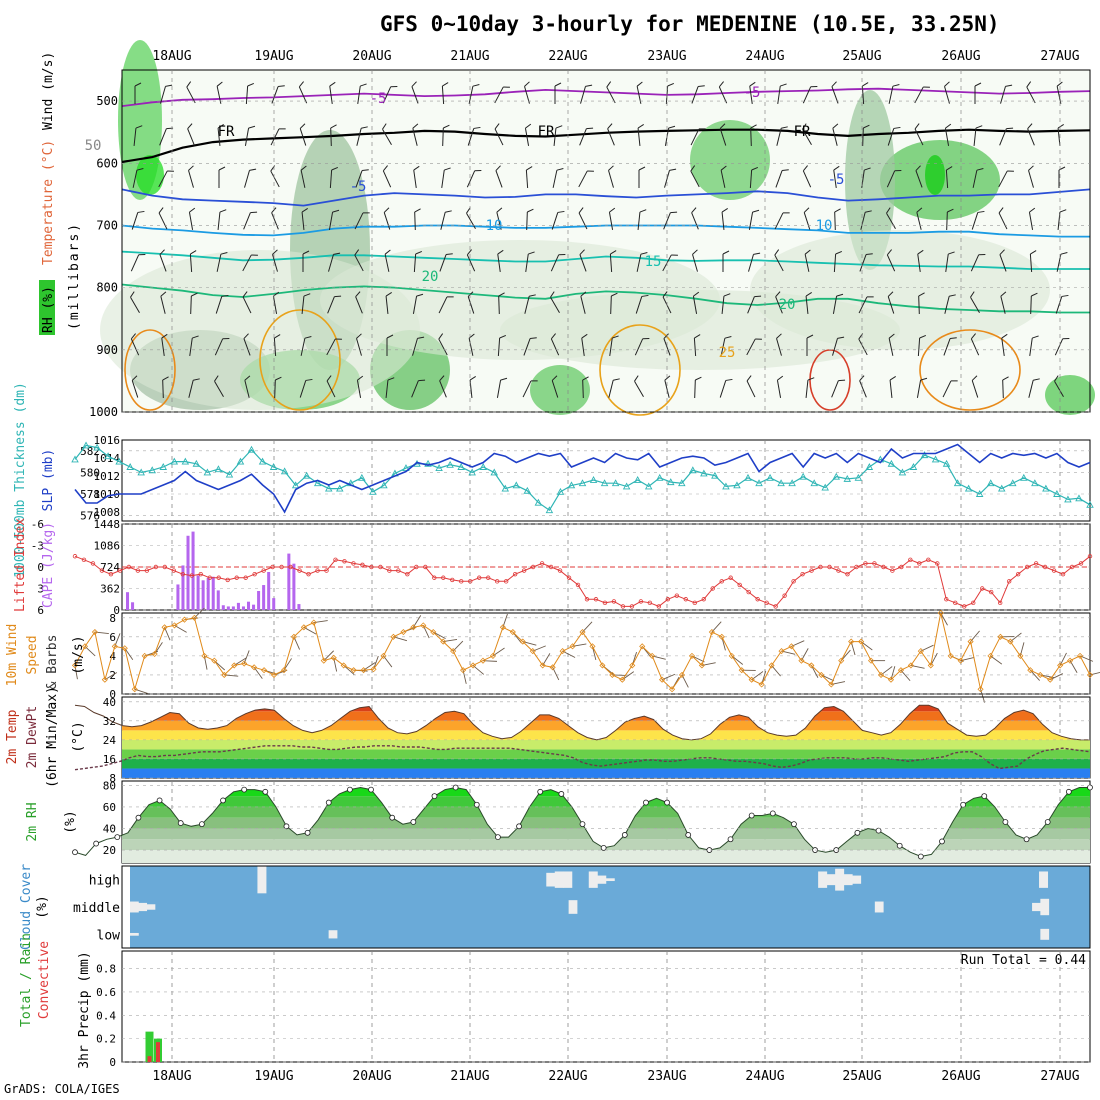 The height and width of the screenshot is (1100, 1100). What do you see at coordinates (20, 565) in the screenshot?
I see `lifted-ylabel: Lifted Index` at bounding box center [20, 565].